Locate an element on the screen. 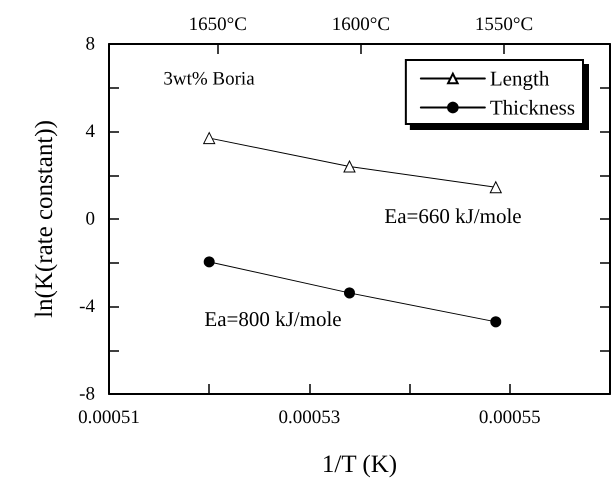 The height and width of the screenshot is (493, 613). x-tick-label: 0.00053 is located at coordinates (309, 417).